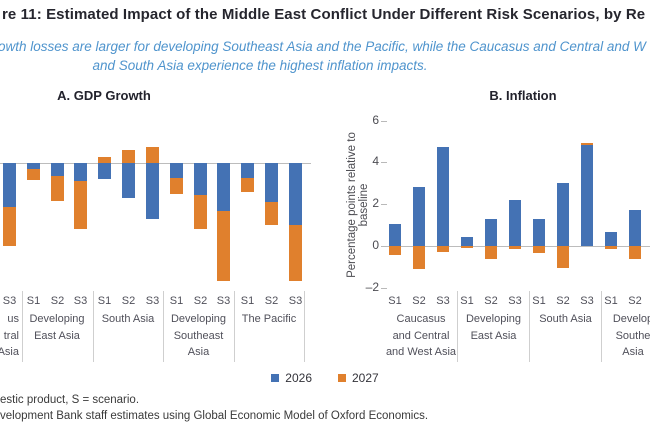 The height and width of the screenshot is (433, 650). What do you see at coordinates (515, 223) in the screenshot?
I see `bar-2026-developing-east-asia-s3` at bounding box center [515, 223].